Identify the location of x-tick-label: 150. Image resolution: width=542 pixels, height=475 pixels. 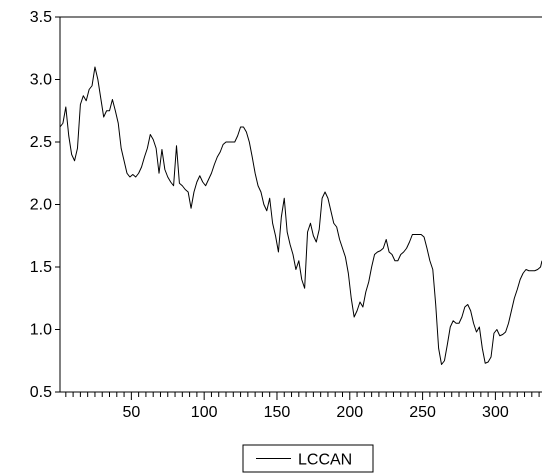
(277, 412).